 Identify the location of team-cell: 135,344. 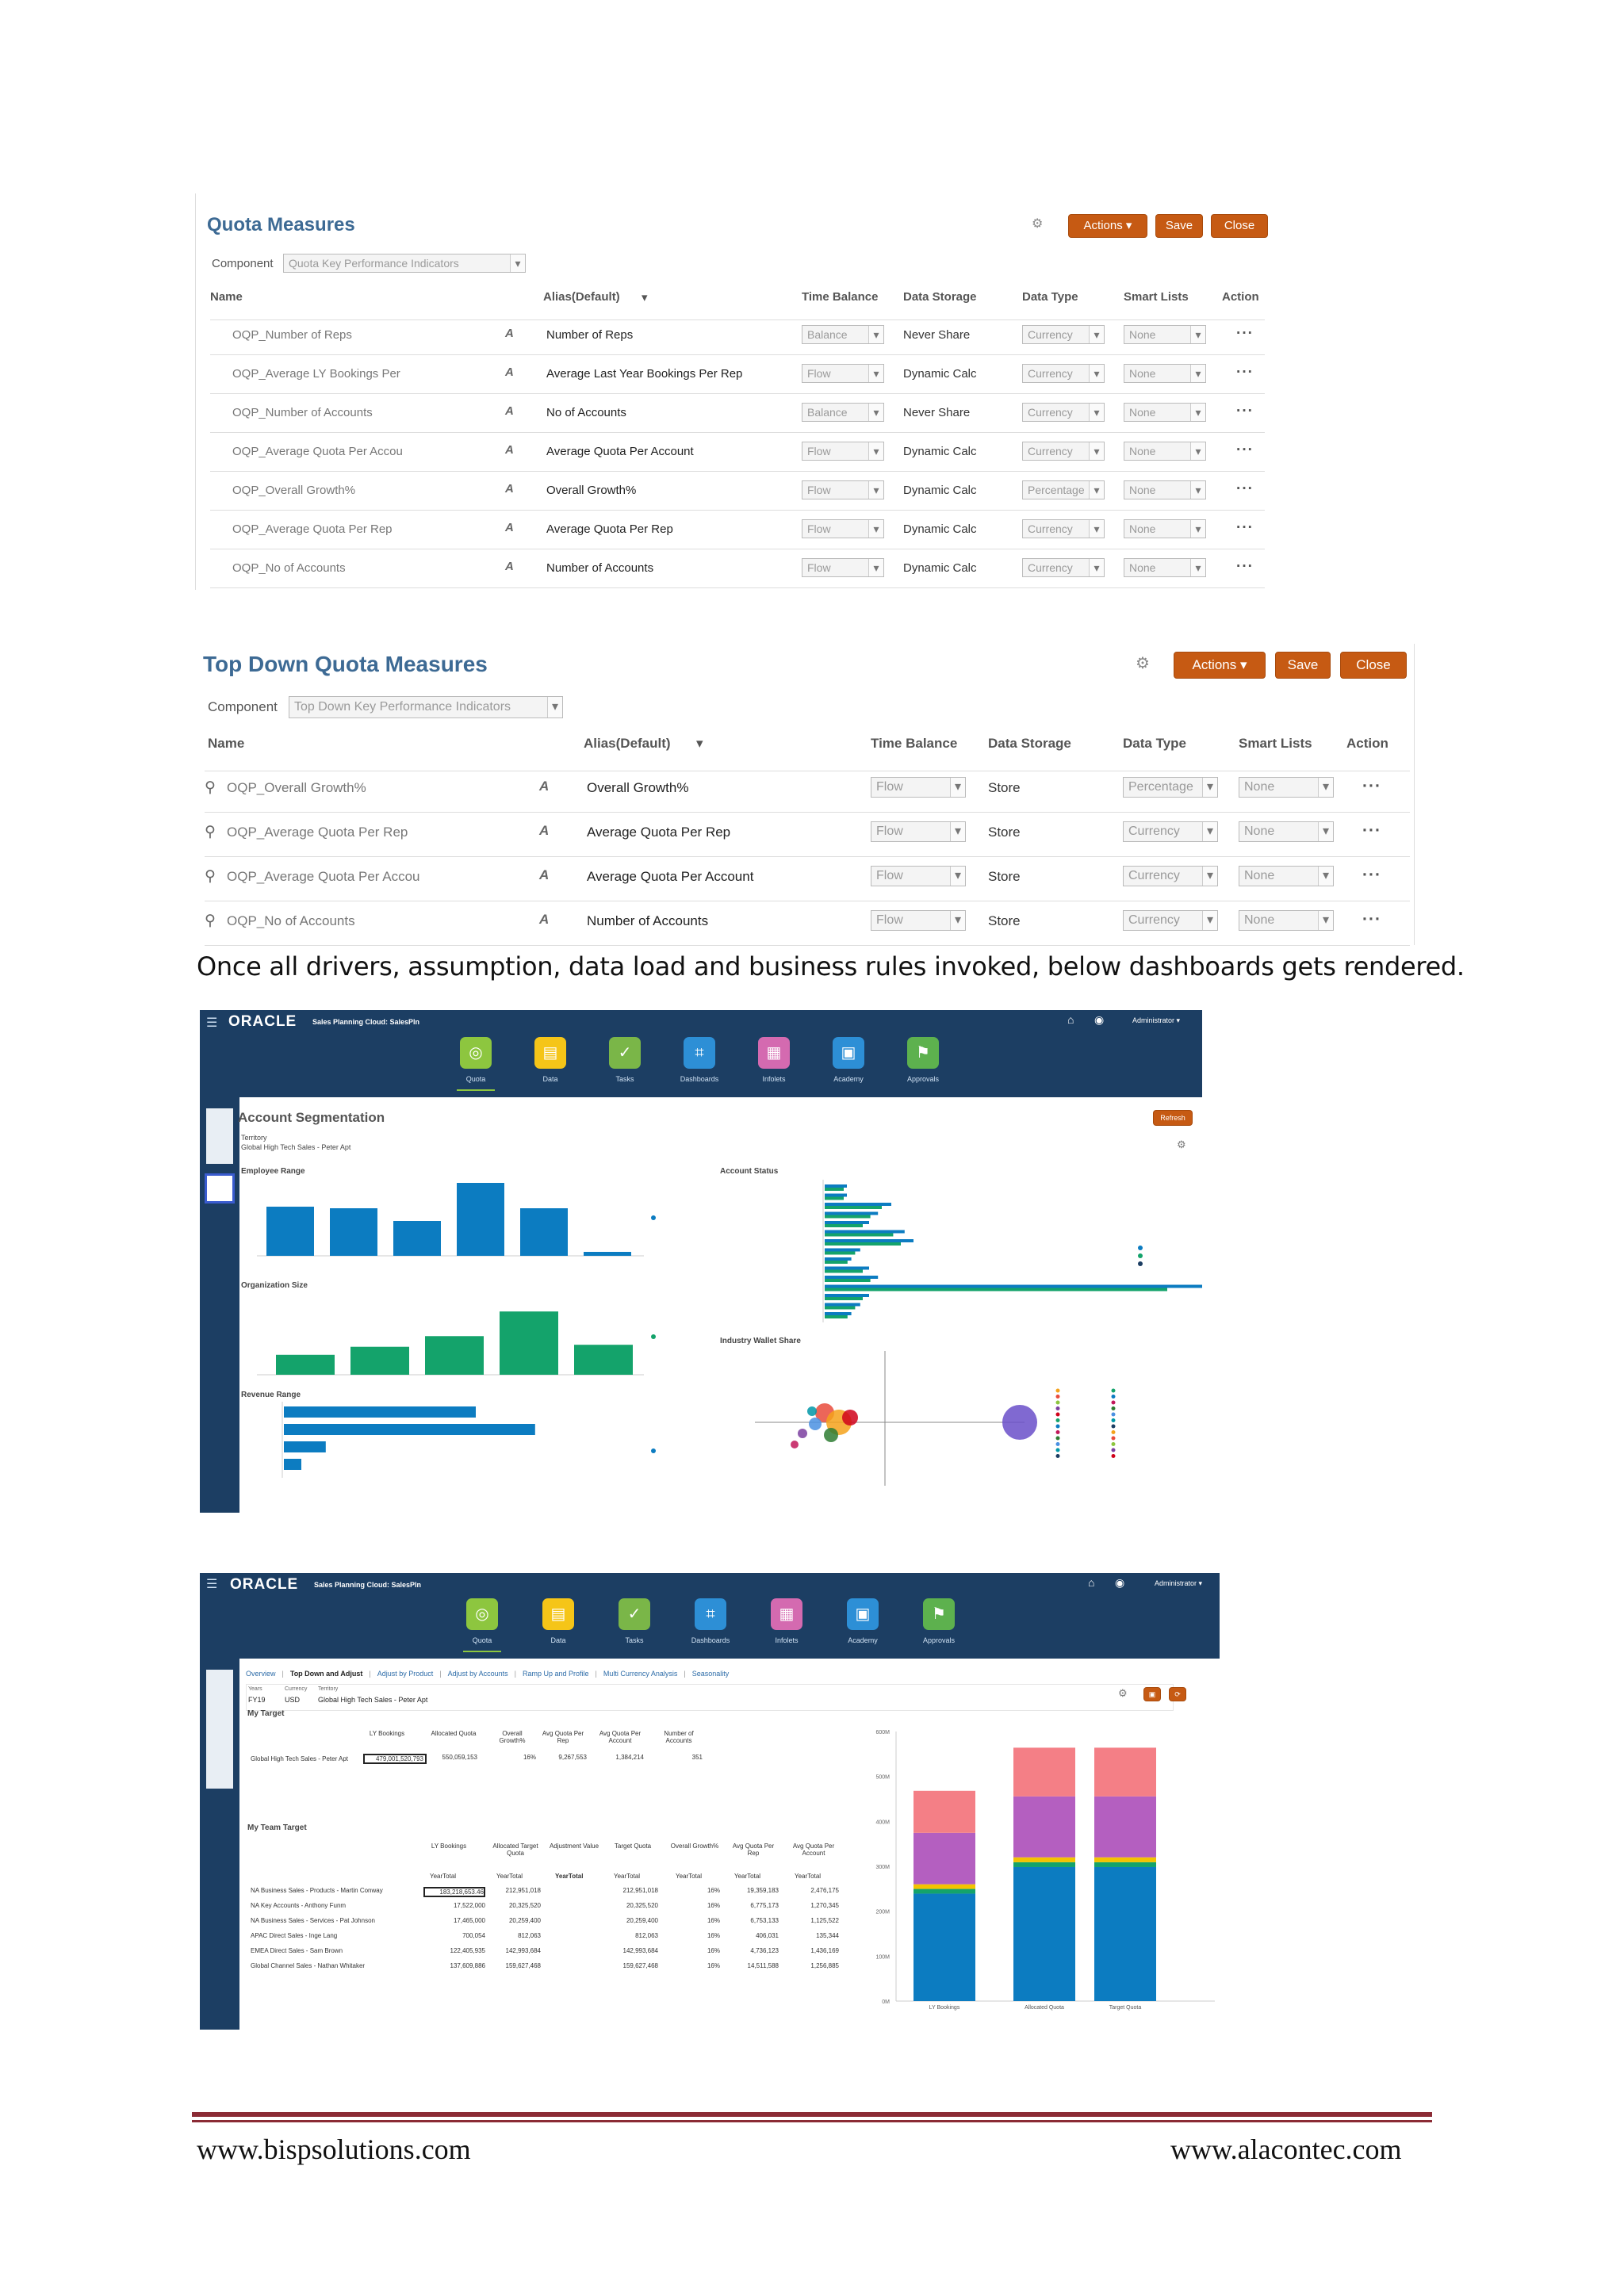
(827, 1936).